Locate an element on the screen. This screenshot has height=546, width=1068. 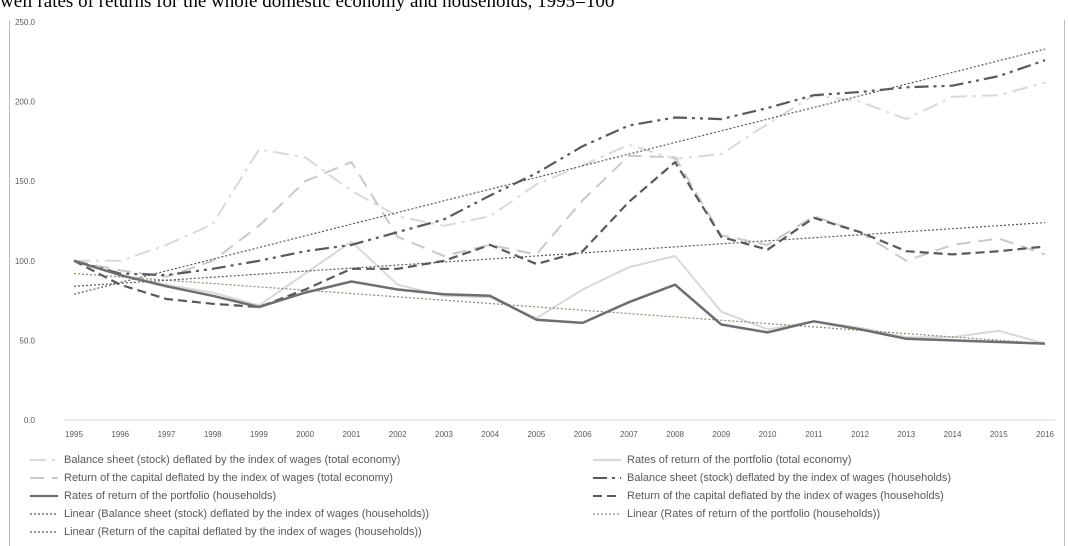
x-tick-label: 2014 is located at coordinates (953, 434).